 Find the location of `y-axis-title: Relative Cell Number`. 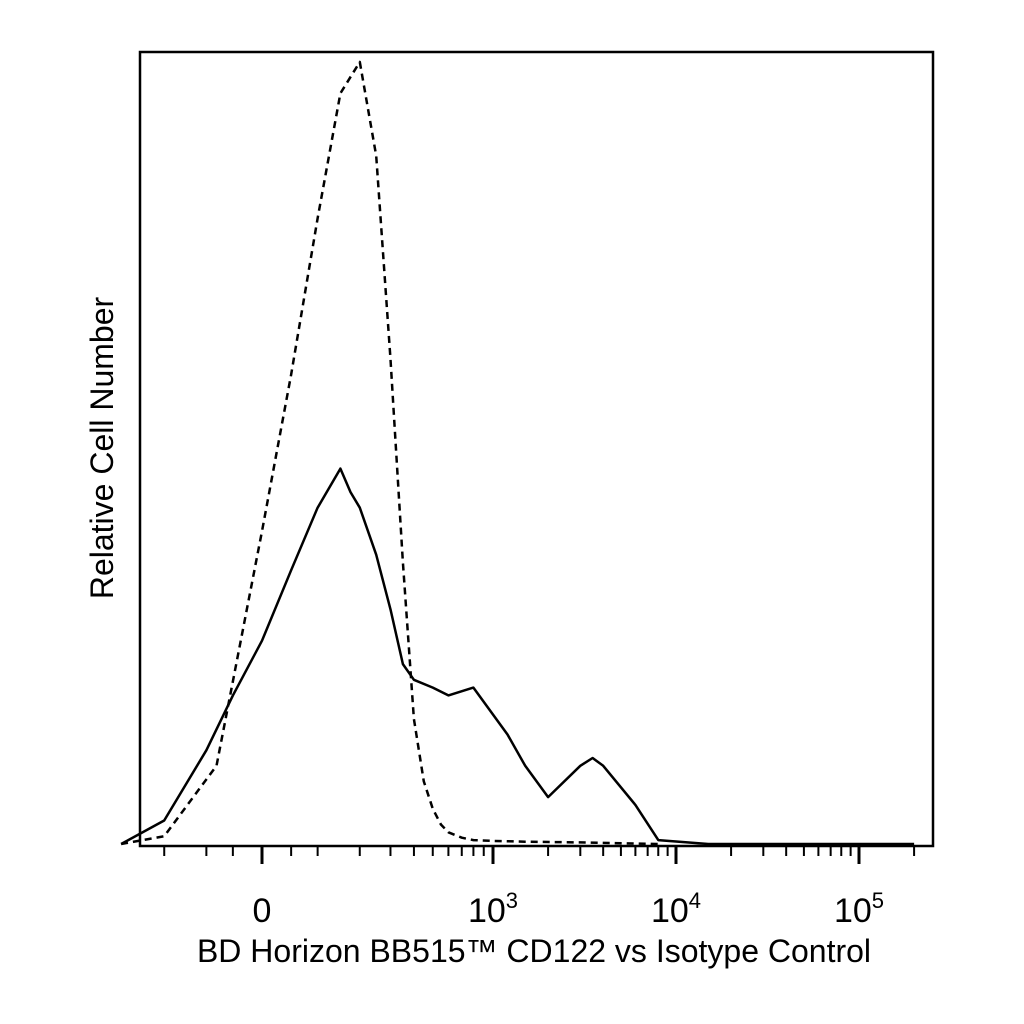

y-axis-title: Relative Cell Number is located at coordinates (102, 447).